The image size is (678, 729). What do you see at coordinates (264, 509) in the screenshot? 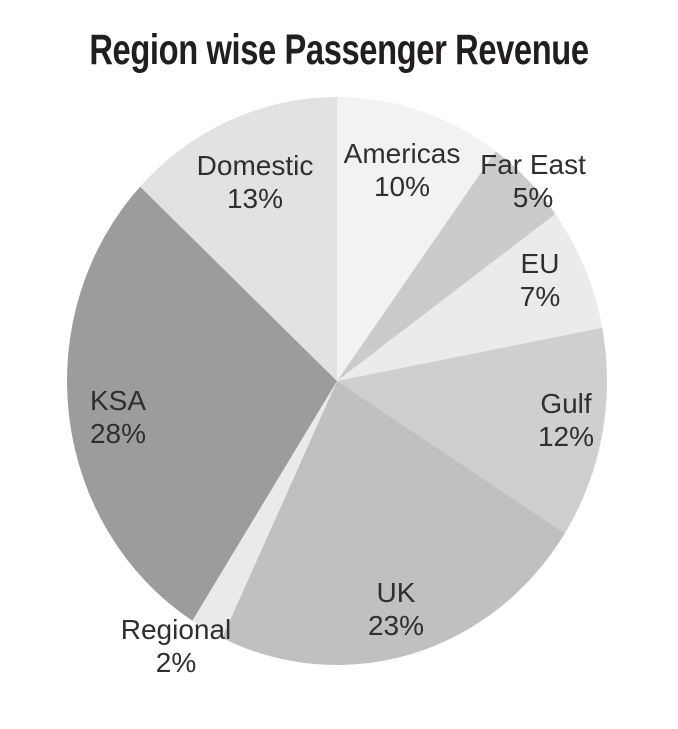
I see `pie-slice-regional` at bounding box center [264, 509].